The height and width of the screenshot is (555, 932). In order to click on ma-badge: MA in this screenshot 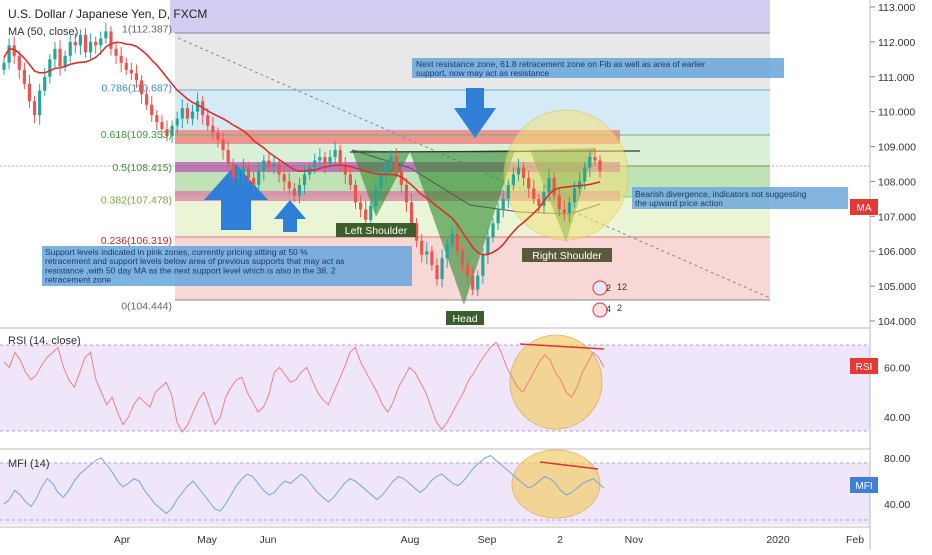, I will do `click(864, 208)`.